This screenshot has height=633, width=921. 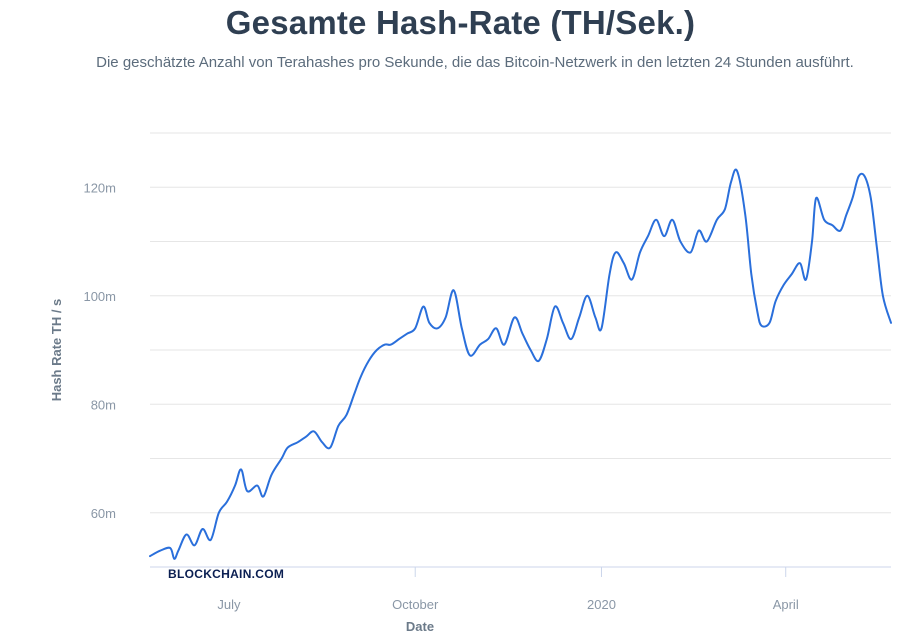 I want to click on y-tick-label: 100m, so click(x=99, y=296).